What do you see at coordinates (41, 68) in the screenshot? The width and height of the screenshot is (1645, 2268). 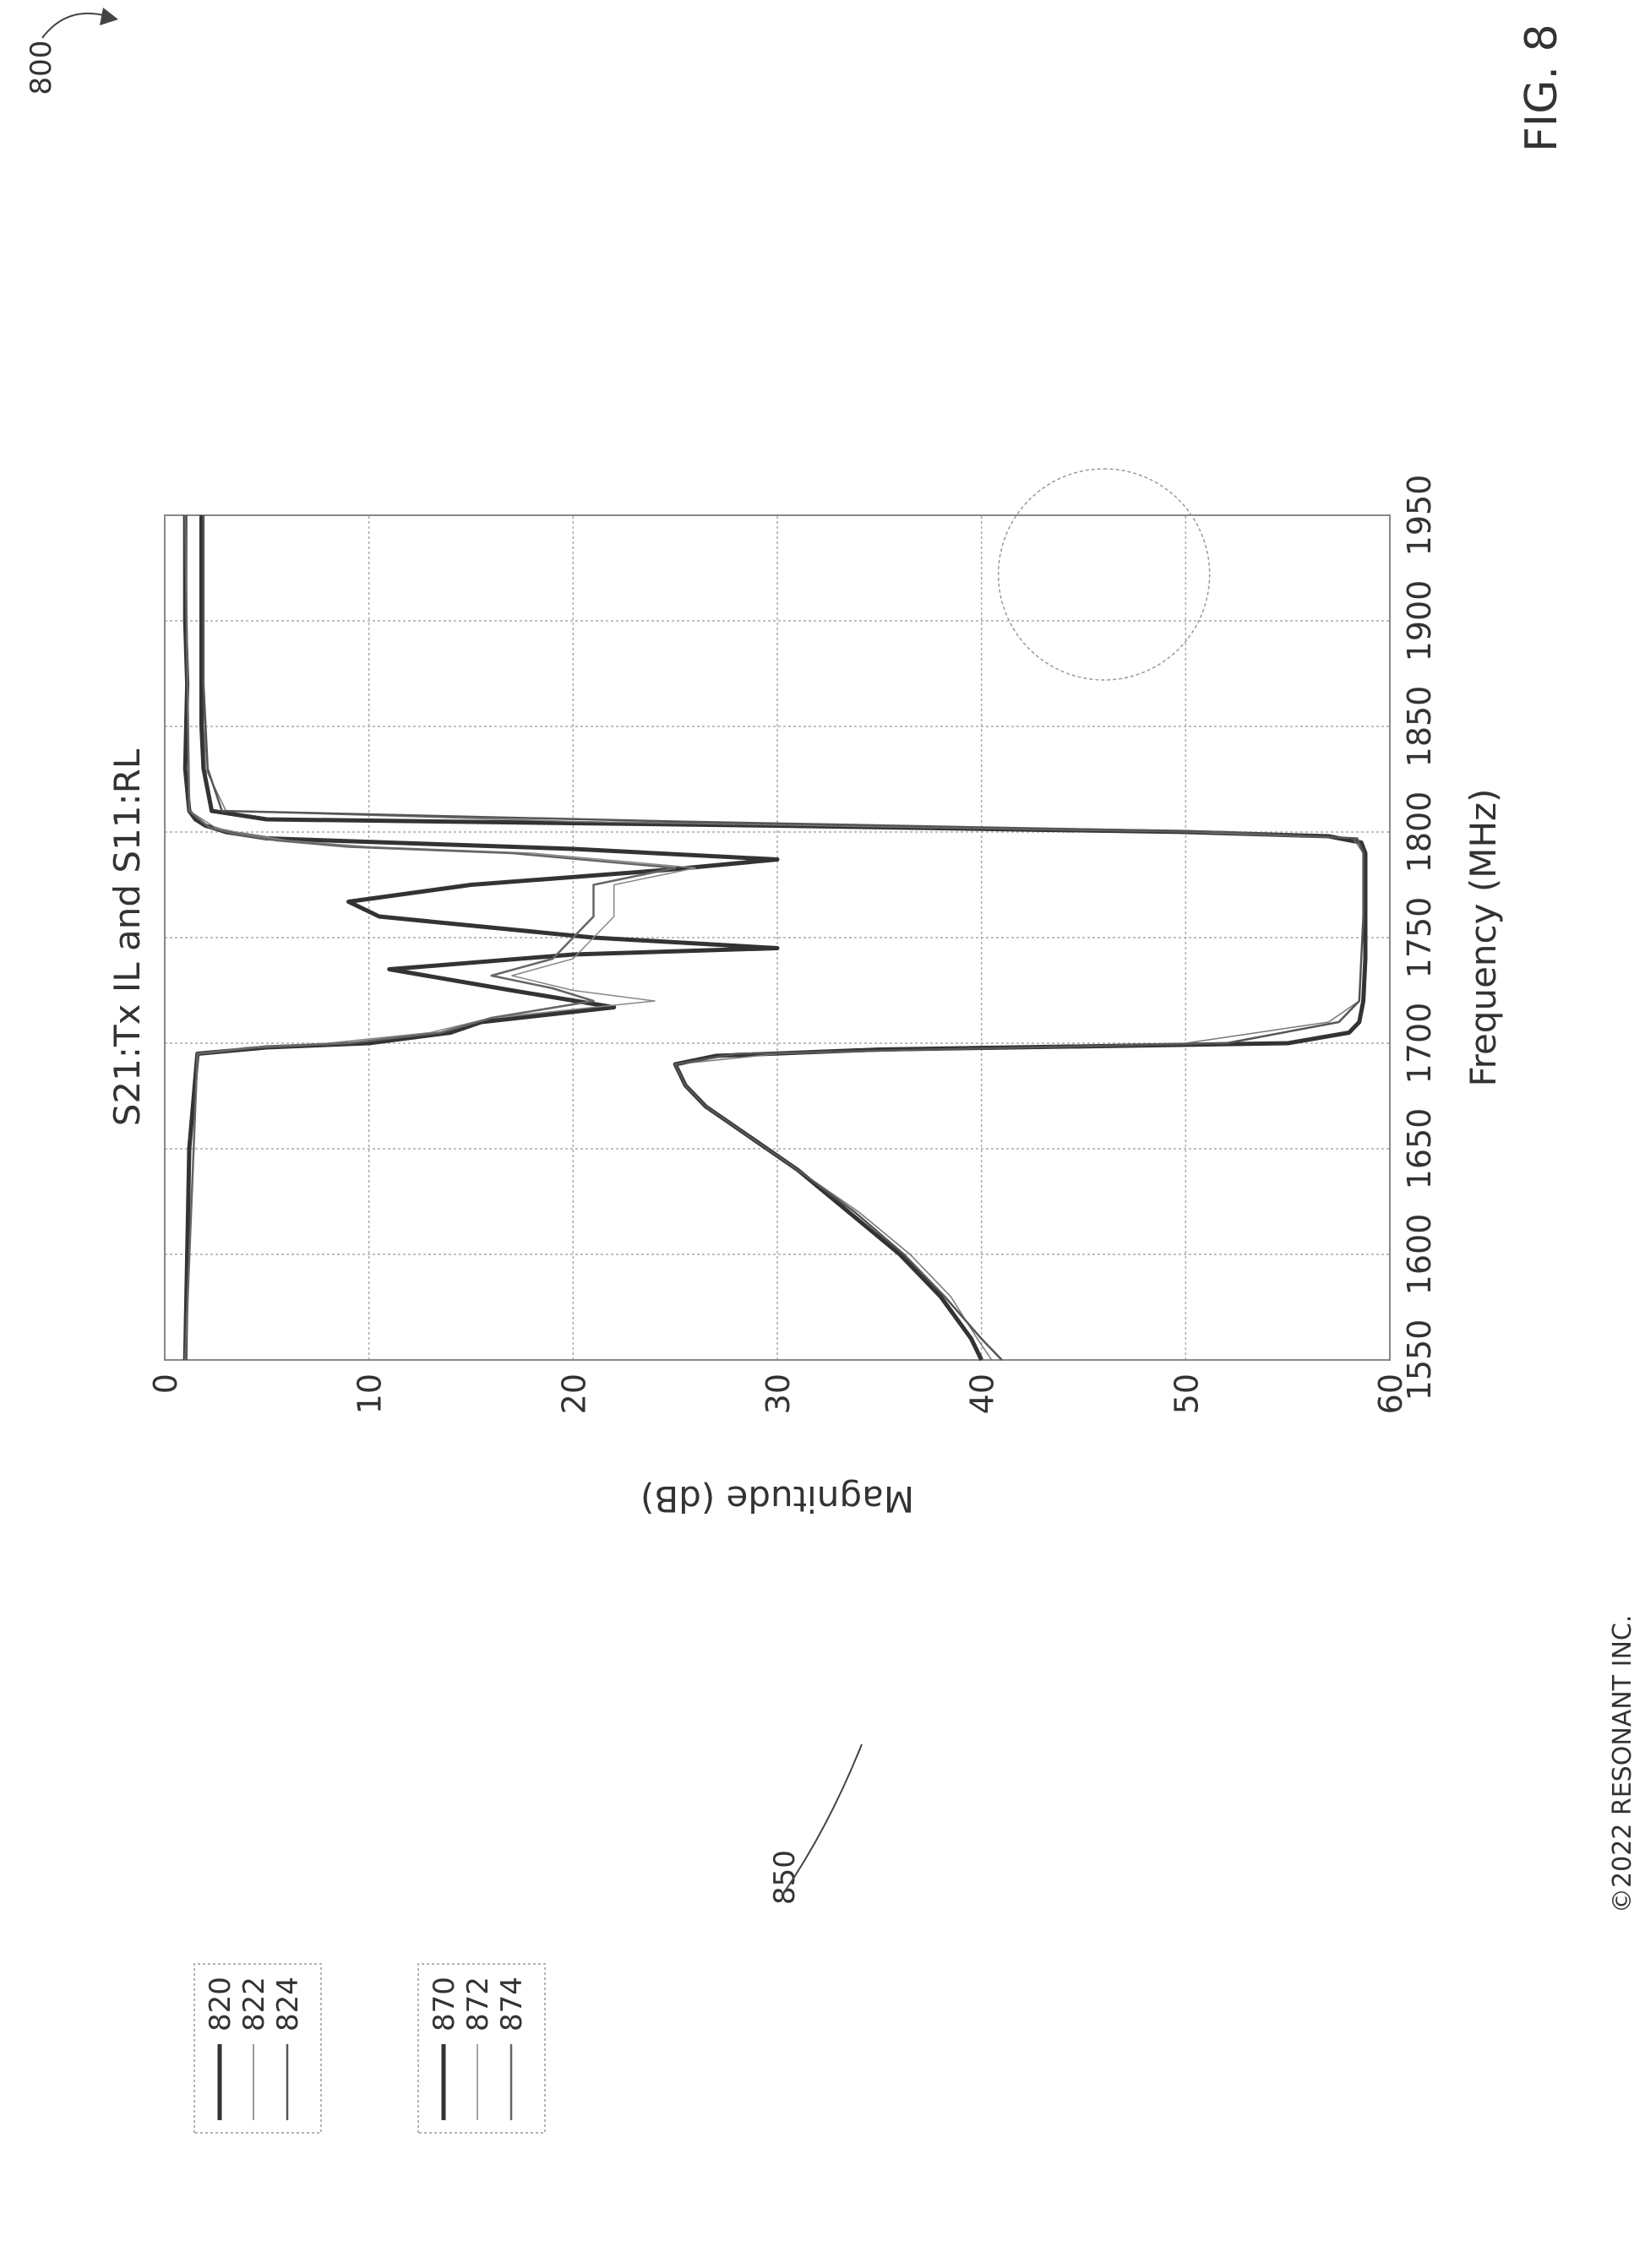 I see `figure-ref-number: 800` at bounding box center [41, 68].